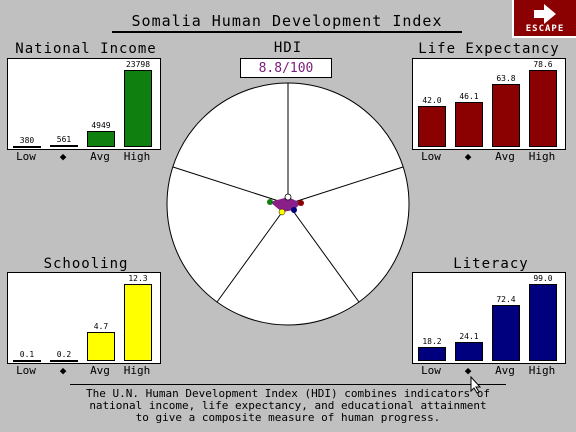  Describe the element at coordinates (489, 318) in the screenshot. I see `literacy-chart: 18.2 24.1 72.4 99.0` at that location.